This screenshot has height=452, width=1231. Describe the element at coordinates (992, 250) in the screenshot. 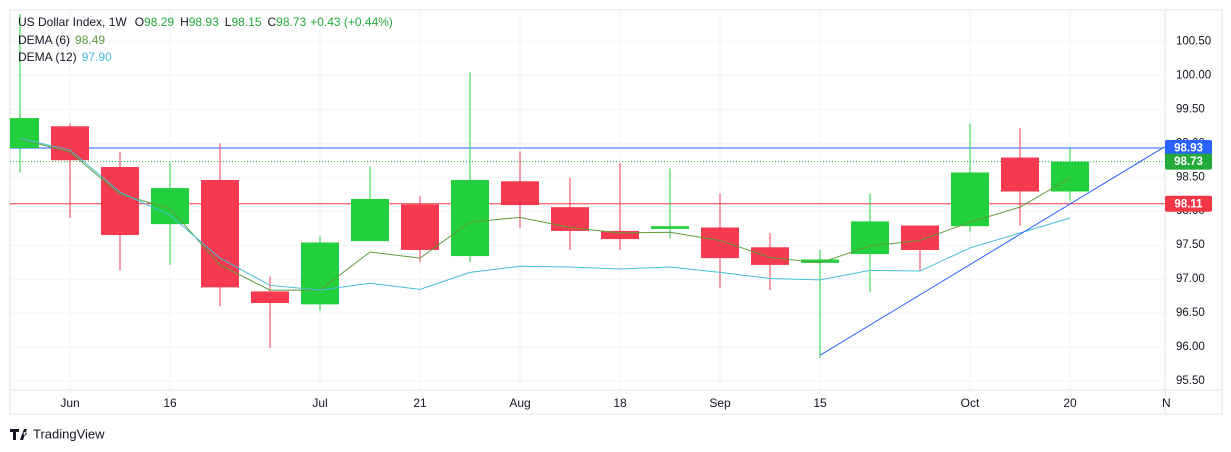

I see `trend-line` at that location.